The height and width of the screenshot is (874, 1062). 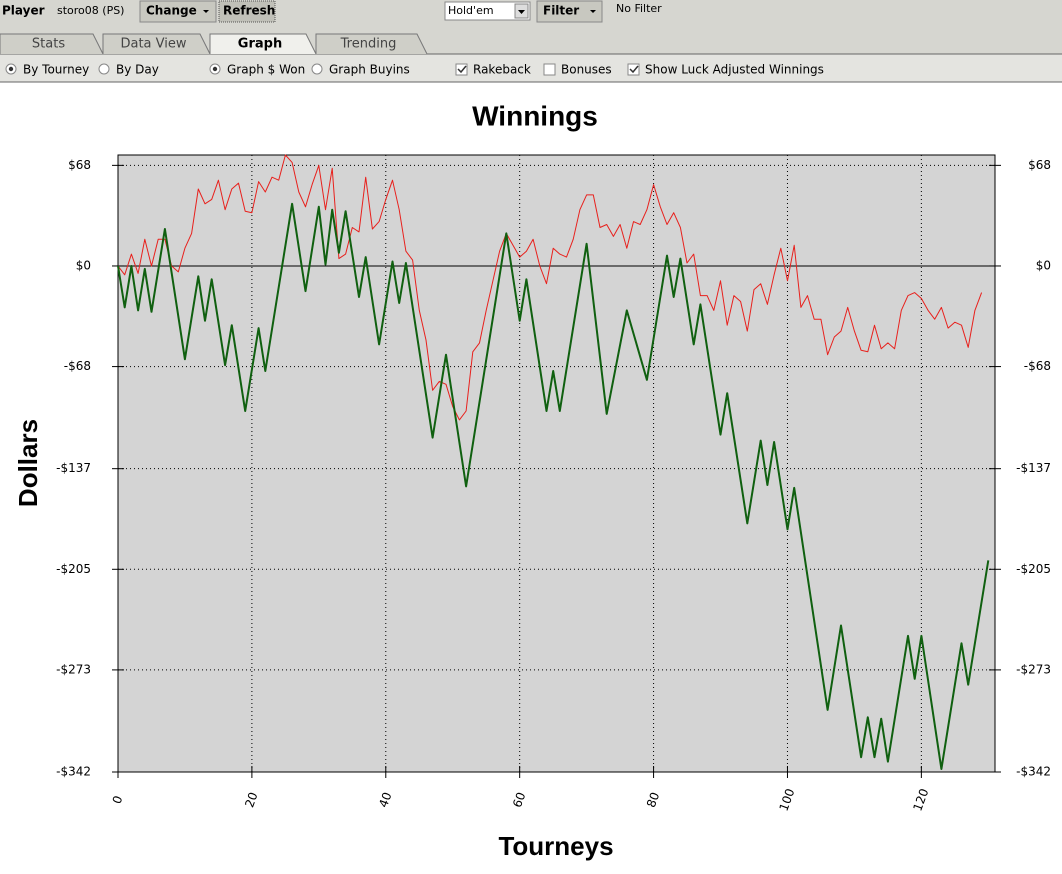 I want to click on chart-title: Winnings, so click(x=535, y=115).